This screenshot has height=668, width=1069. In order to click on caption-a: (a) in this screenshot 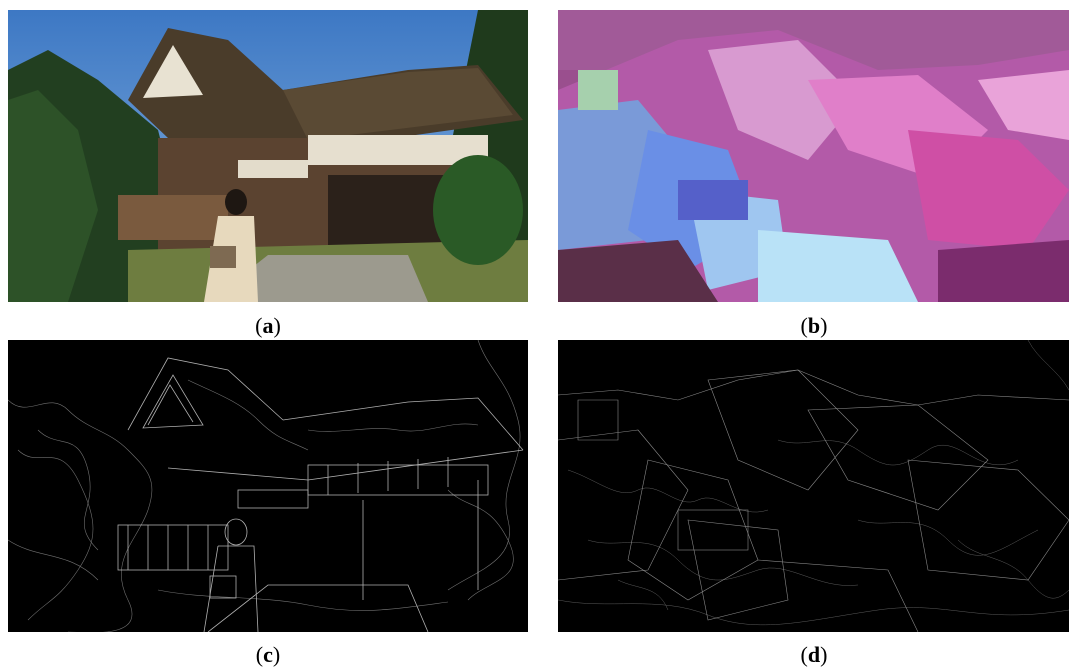, I will do `click(268, 325)`.